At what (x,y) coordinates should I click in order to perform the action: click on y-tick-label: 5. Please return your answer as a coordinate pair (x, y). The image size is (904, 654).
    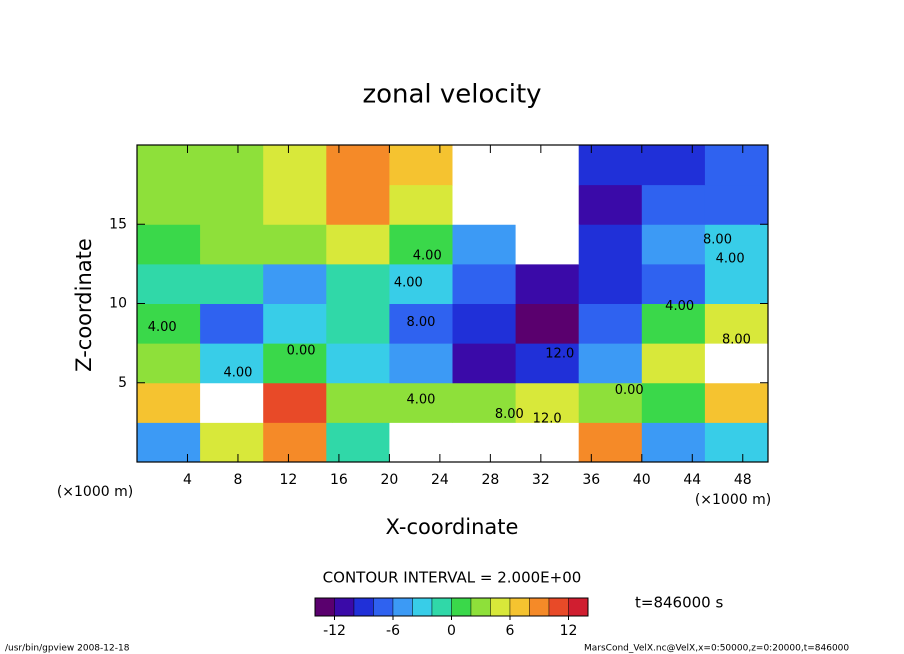
    Looking at the image, I should click on (122, 383).